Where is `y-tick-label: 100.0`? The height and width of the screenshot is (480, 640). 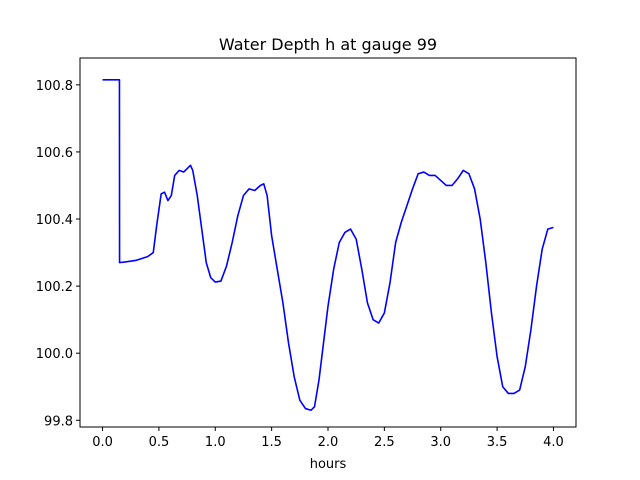
y-tick-label: 100.0 is located at coordinates (54, 354).